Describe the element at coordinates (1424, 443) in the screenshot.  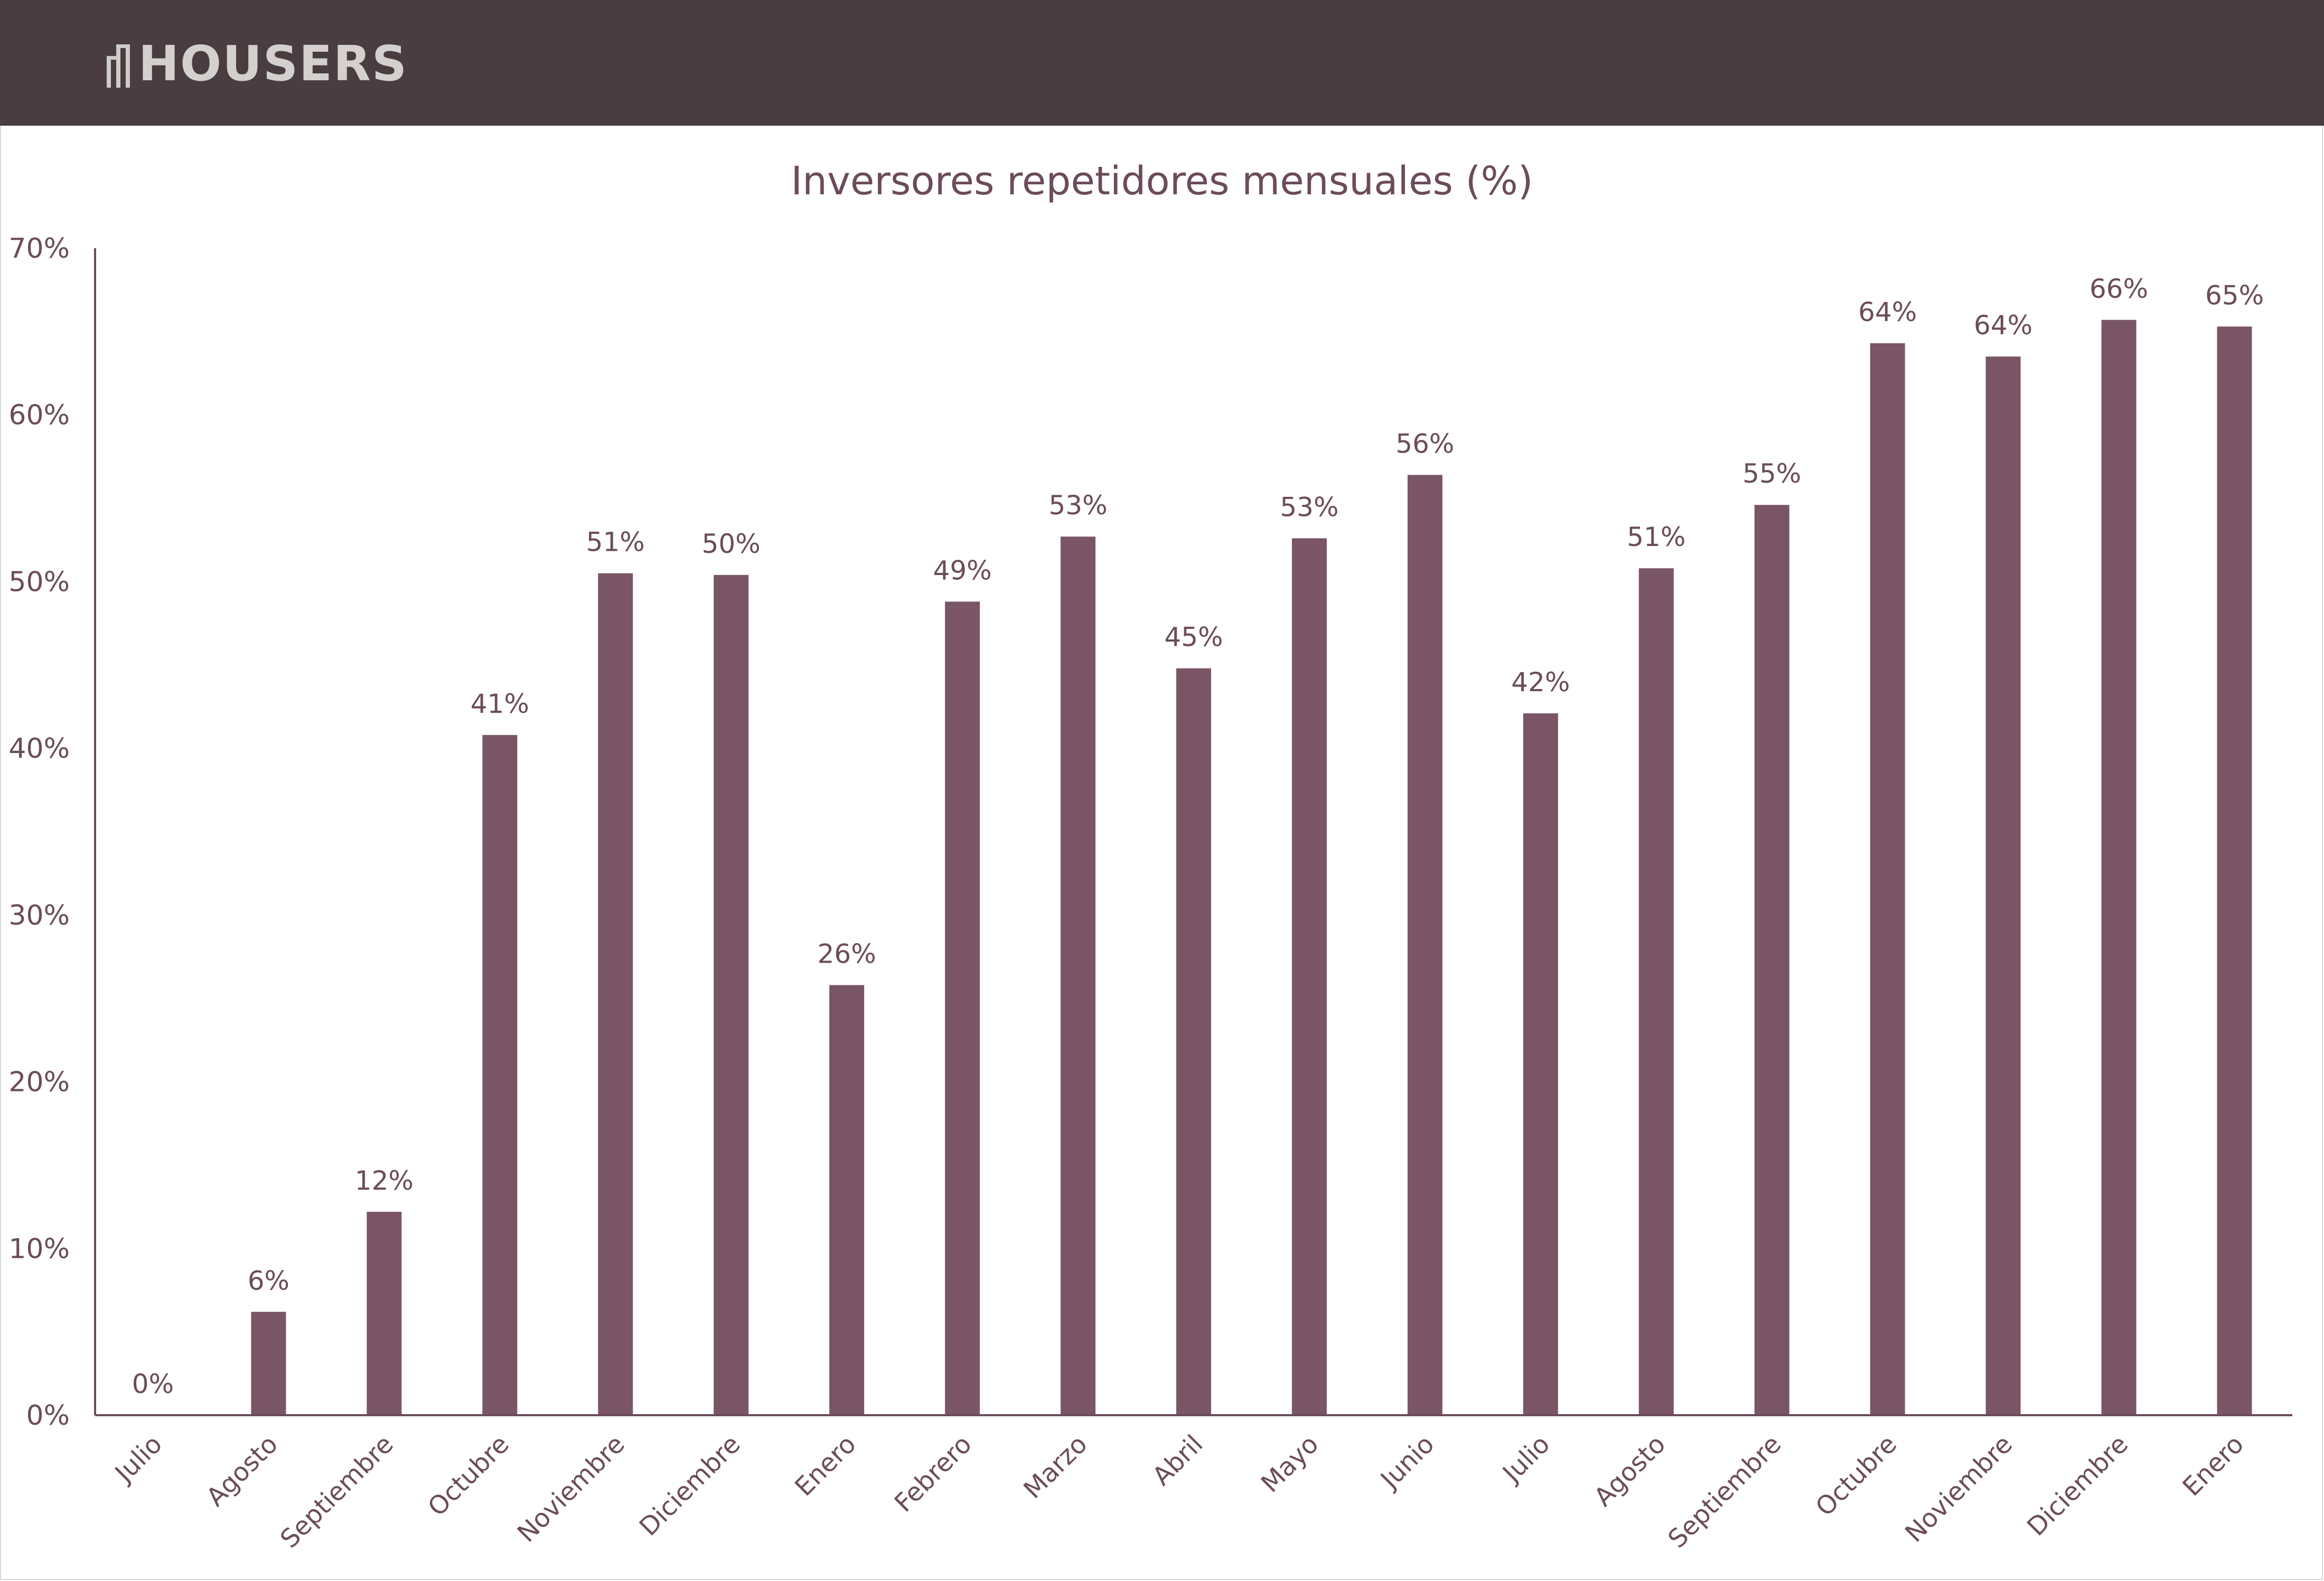
I see `bar-data-label: 56%` at that location.